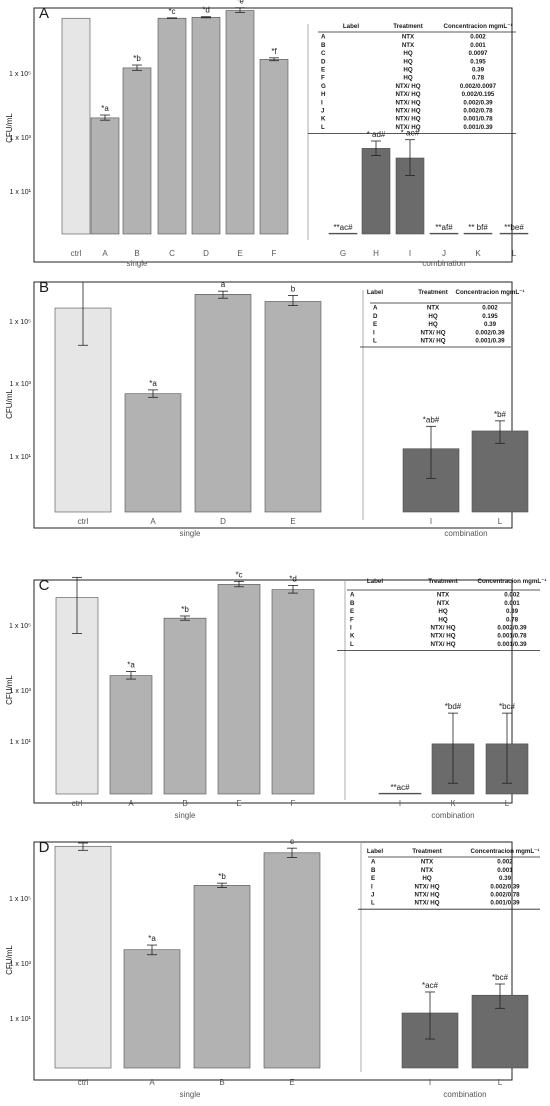 The height and width of the screenshot is (1106, 550). I want to click on table-cell: F, so click(323, 78).